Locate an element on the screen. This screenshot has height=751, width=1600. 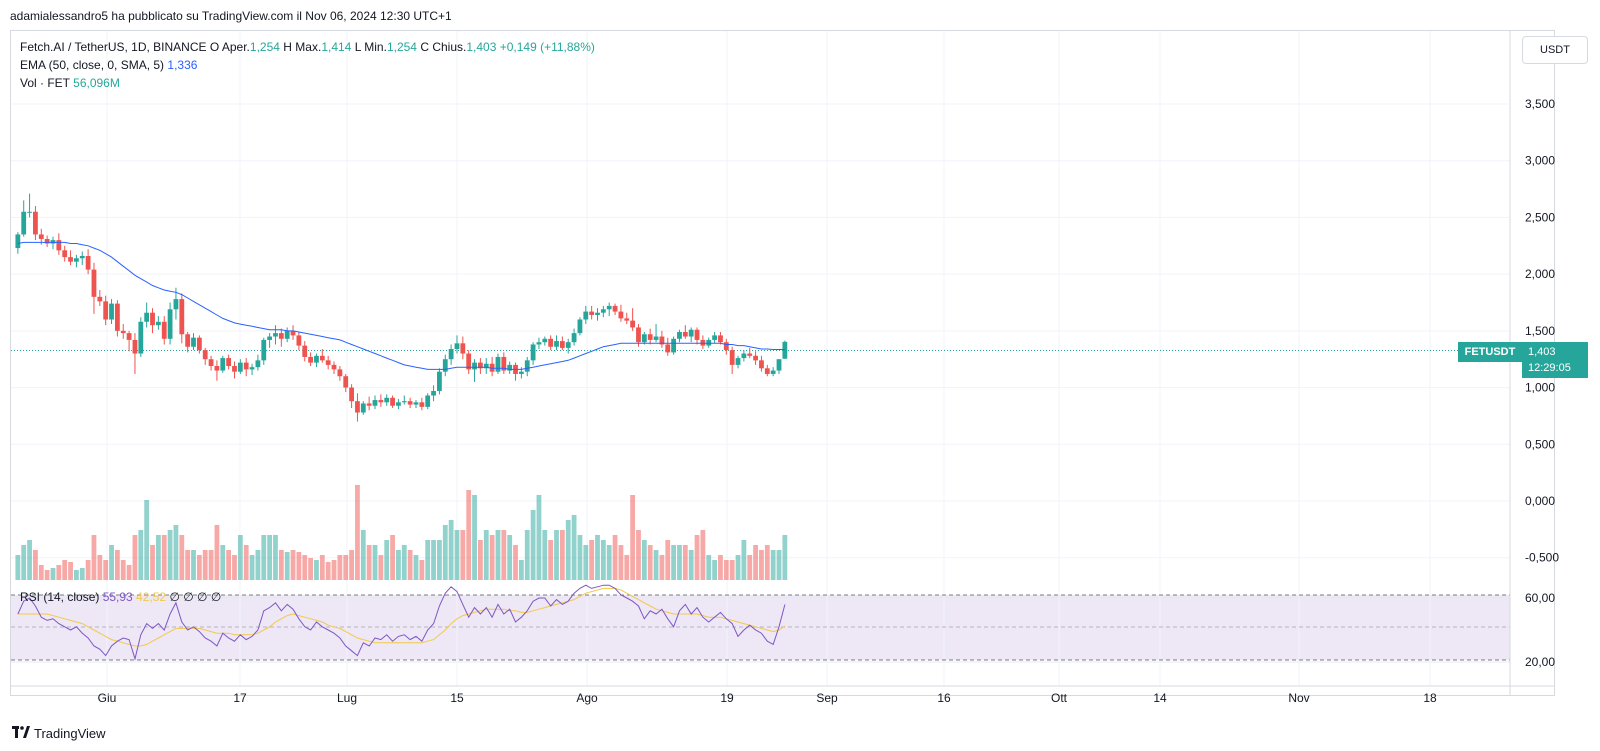
volume-label: Vol · FET is located at coordinates (45, 83).